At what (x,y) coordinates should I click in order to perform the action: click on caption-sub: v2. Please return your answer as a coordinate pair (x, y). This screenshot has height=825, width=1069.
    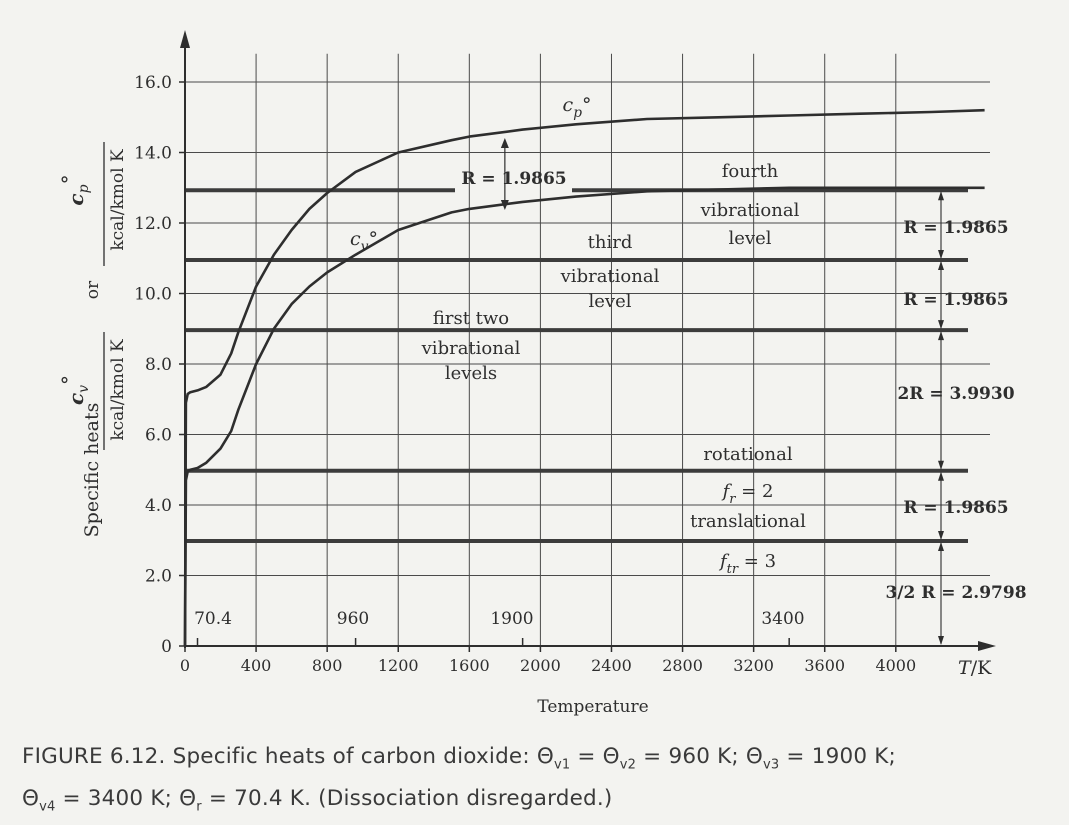
    Looking at the image, I should click on (628, 765).